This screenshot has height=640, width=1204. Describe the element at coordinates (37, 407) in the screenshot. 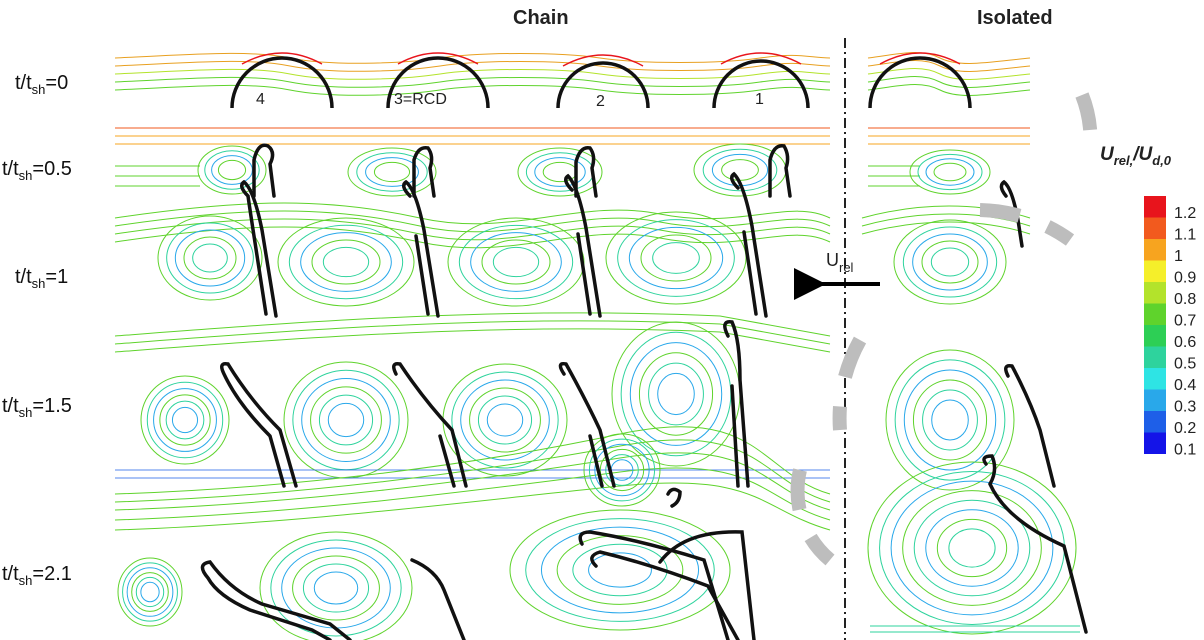

I see `row-label-3: t/tsh=1.5` at that location.